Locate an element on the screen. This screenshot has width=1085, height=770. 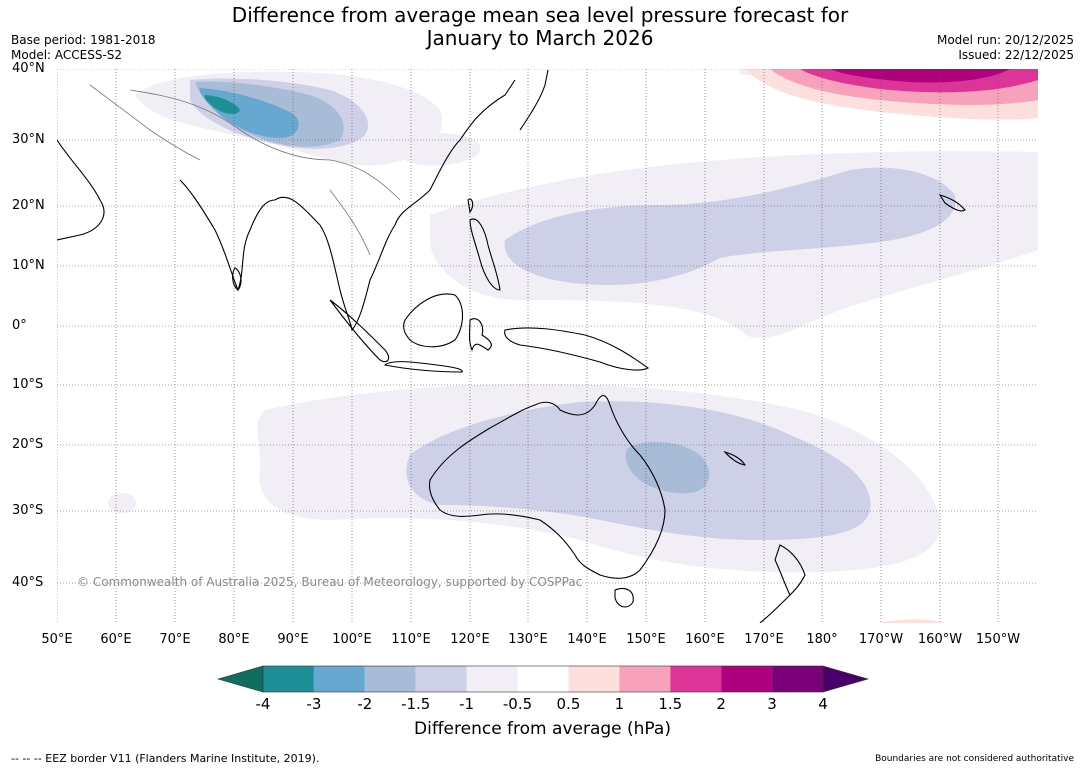
colorbar-tick: -0.5 is located at coordinates (517, 704).